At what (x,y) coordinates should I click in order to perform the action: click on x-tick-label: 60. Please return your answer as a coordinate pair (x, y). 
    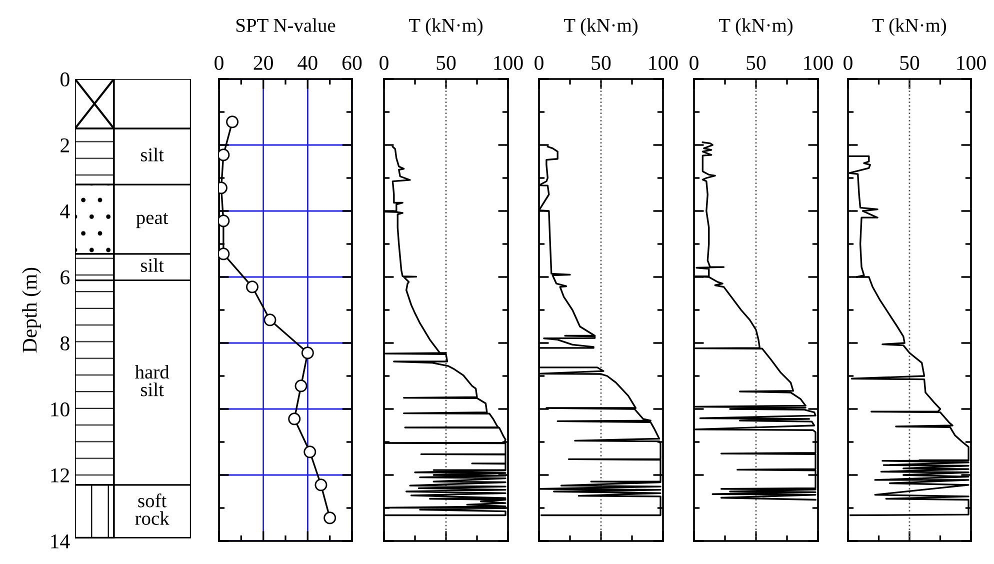
    Looking at the image, I should click on (352, 63).